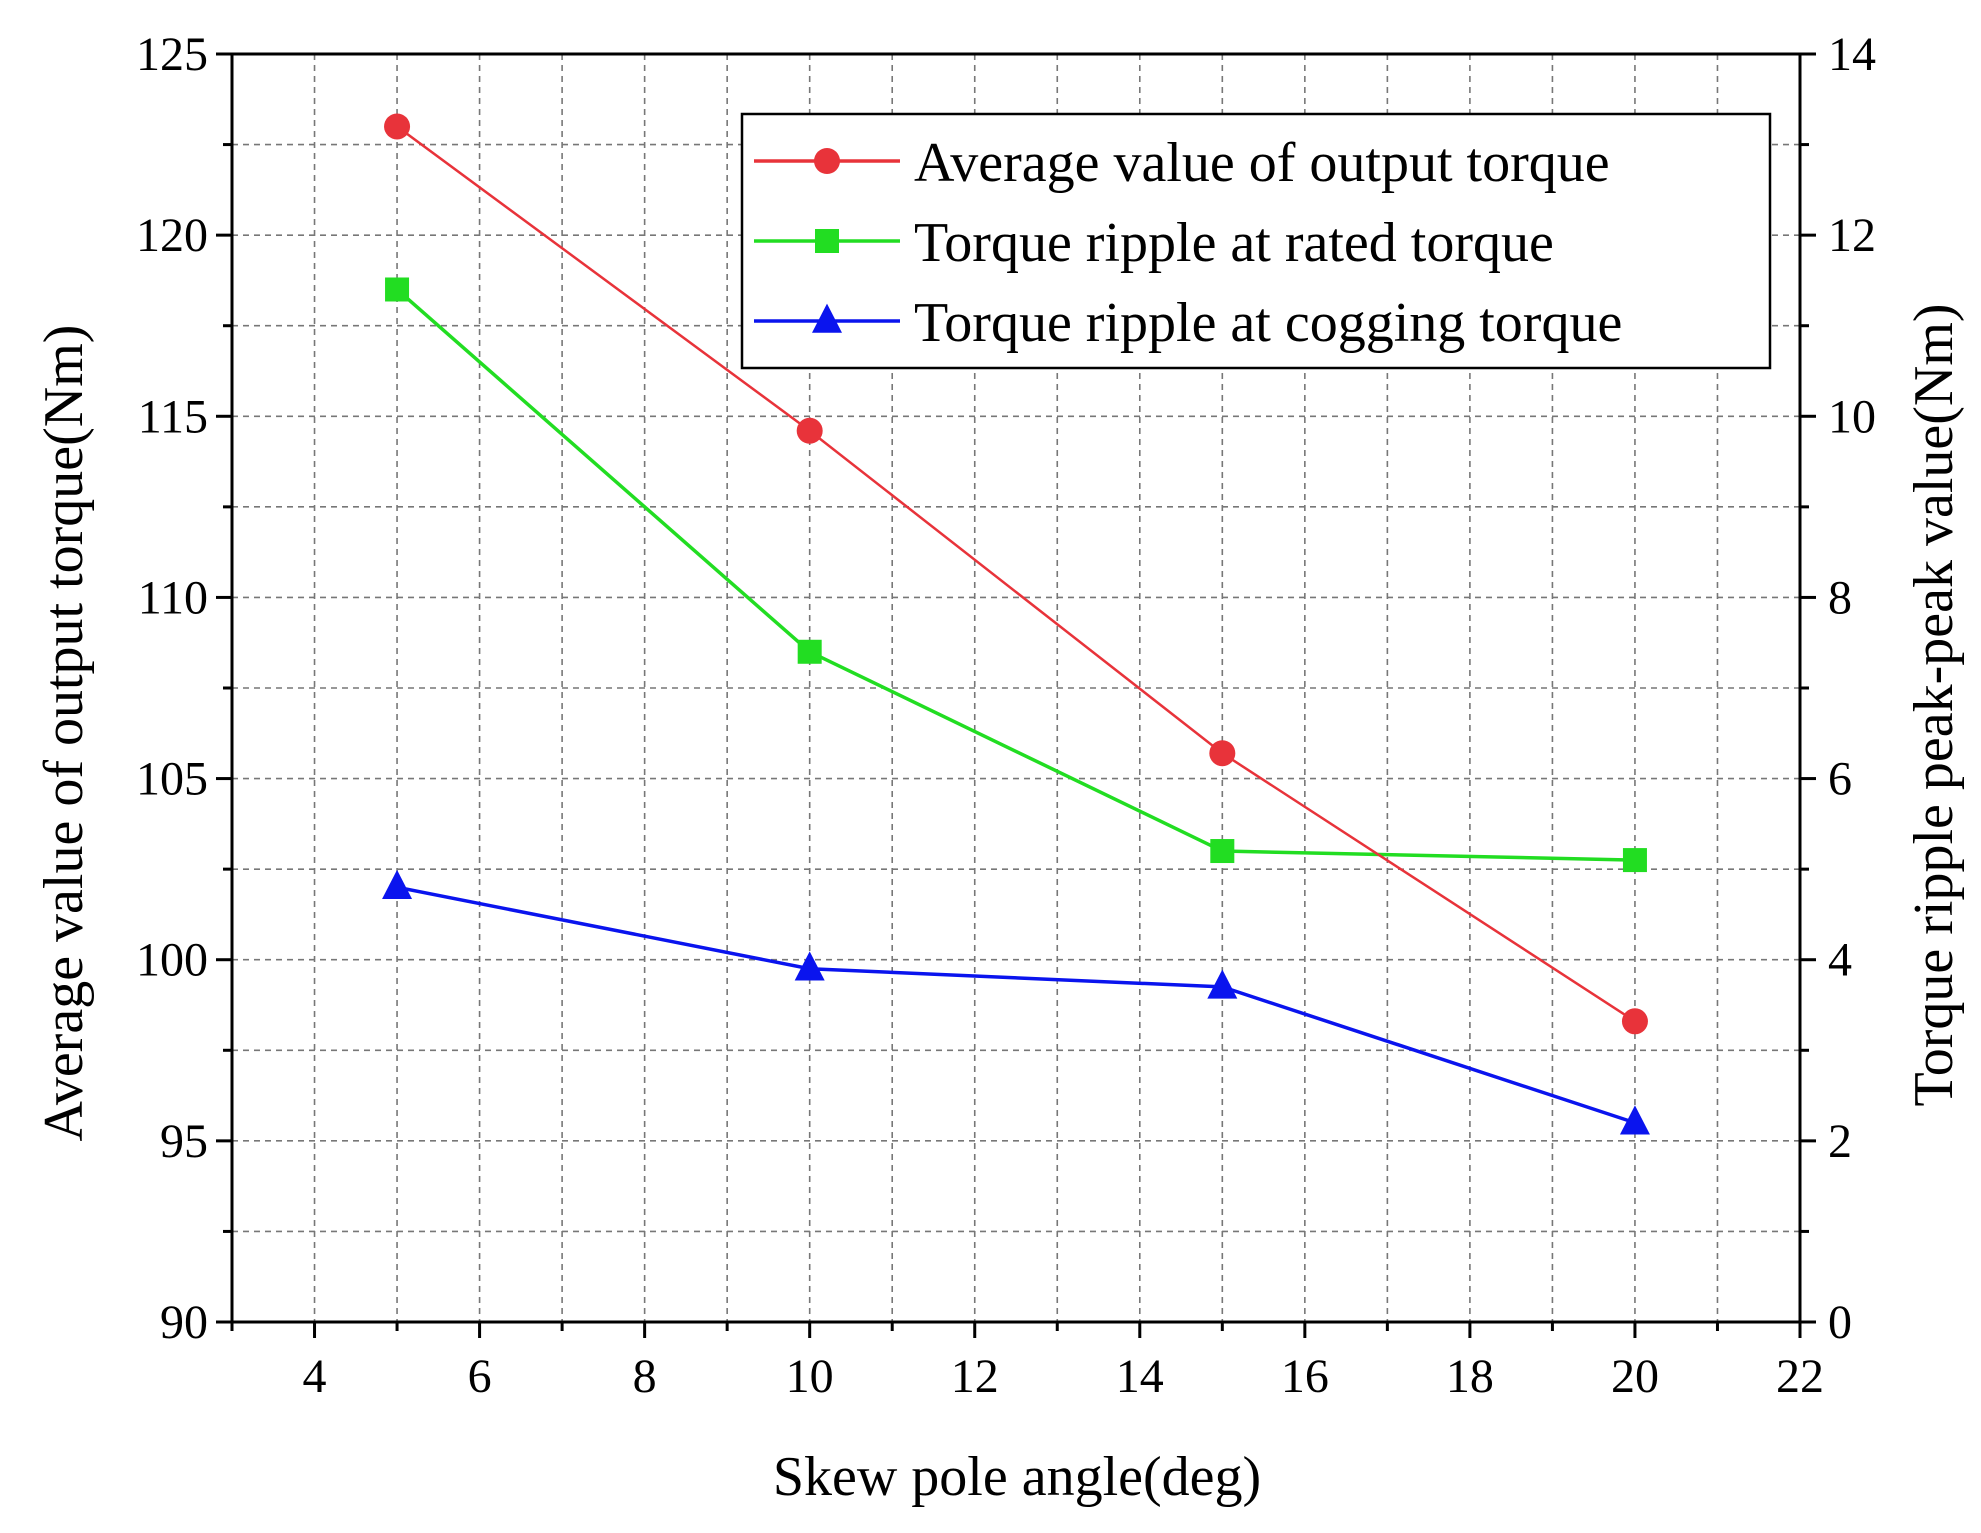 This screenshot has width=1981, height=1533. What do you see at coordinates (1268, 323) in the screenshot?
I see `legend-label: Torque ripple at cogging torque` at bounding box center [1268, 323].